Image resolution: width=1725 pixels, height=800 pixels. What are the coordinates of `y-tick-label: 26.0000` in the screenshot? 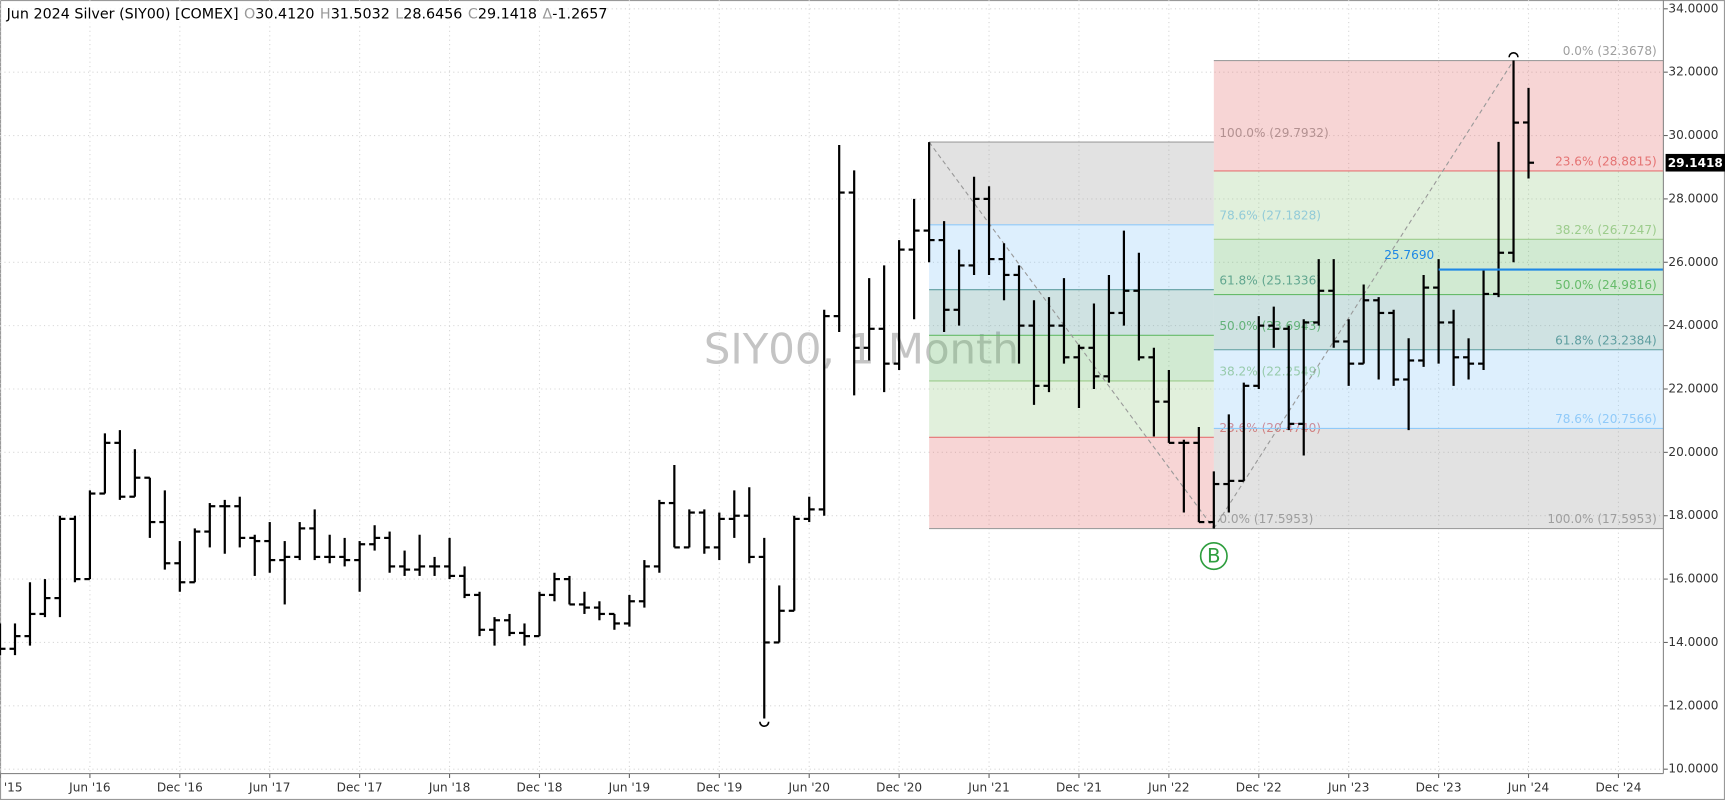 It's located at (1693, 262).